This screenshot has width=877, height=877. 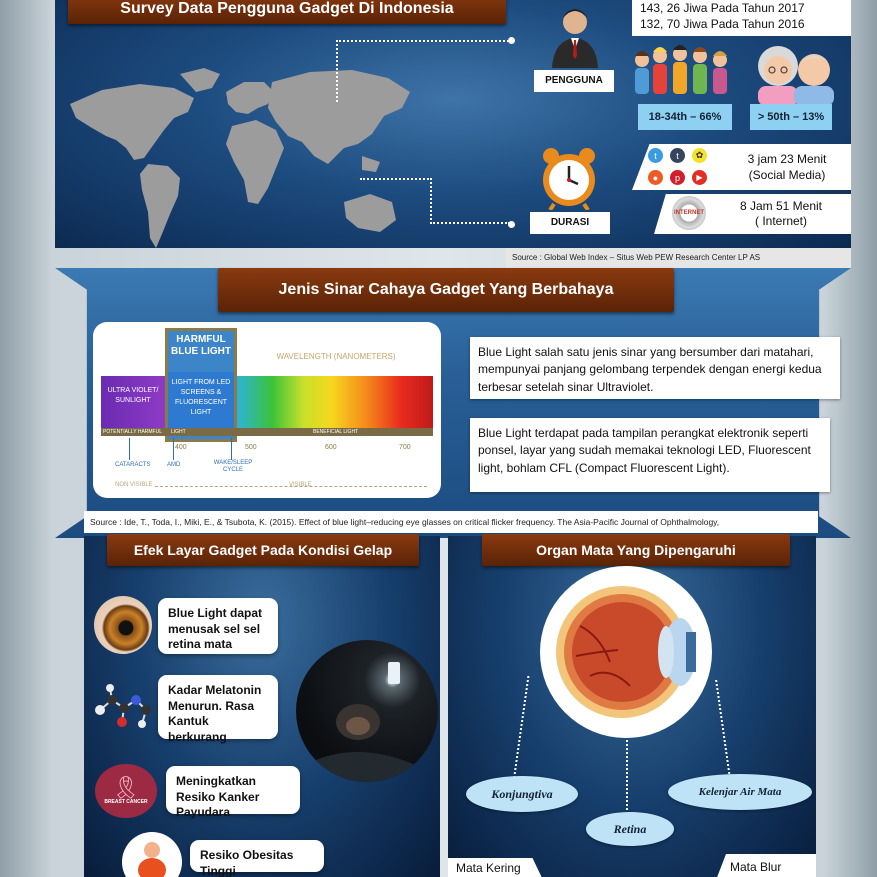 What do you see at coordinates (201, 345) in the screenshot?
I see `harmful-title: HARMFUL BLUE LIGHT` at bounding box center [201, 345].